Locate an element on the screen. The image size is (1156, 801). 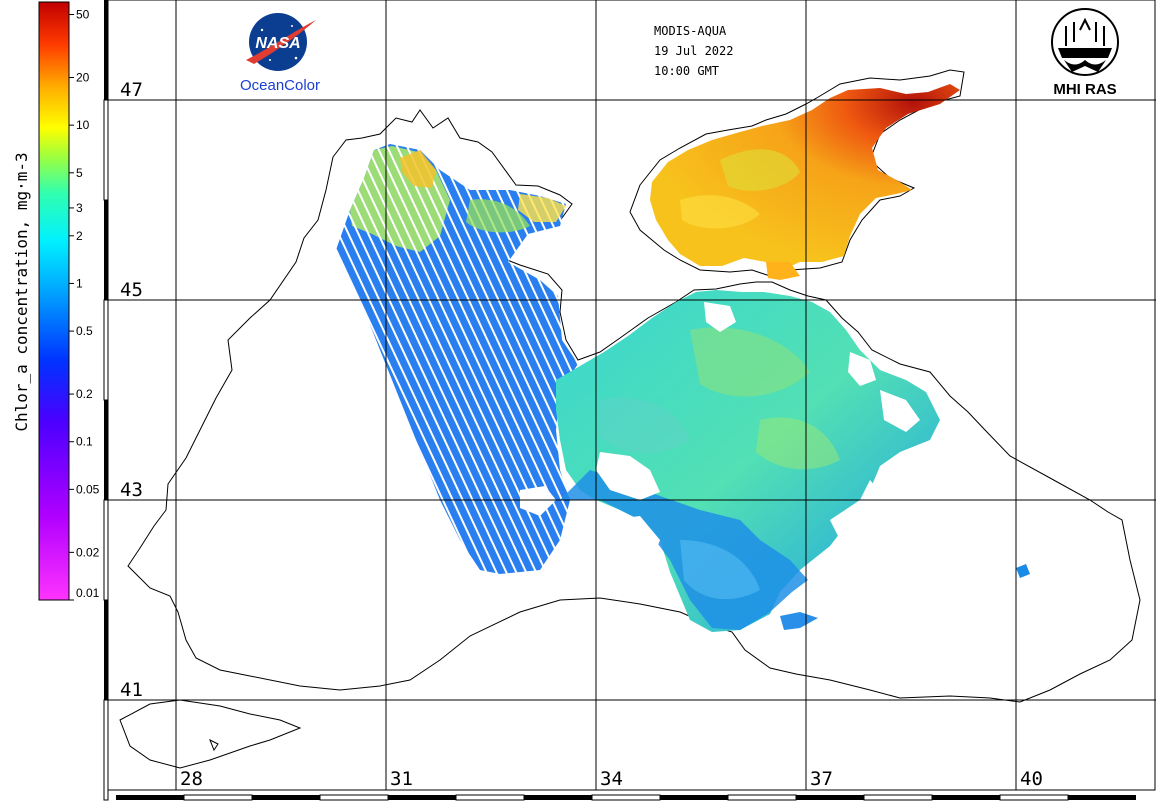
colorbar-tick-label-2: 2 is located at coordinates (79, 236).